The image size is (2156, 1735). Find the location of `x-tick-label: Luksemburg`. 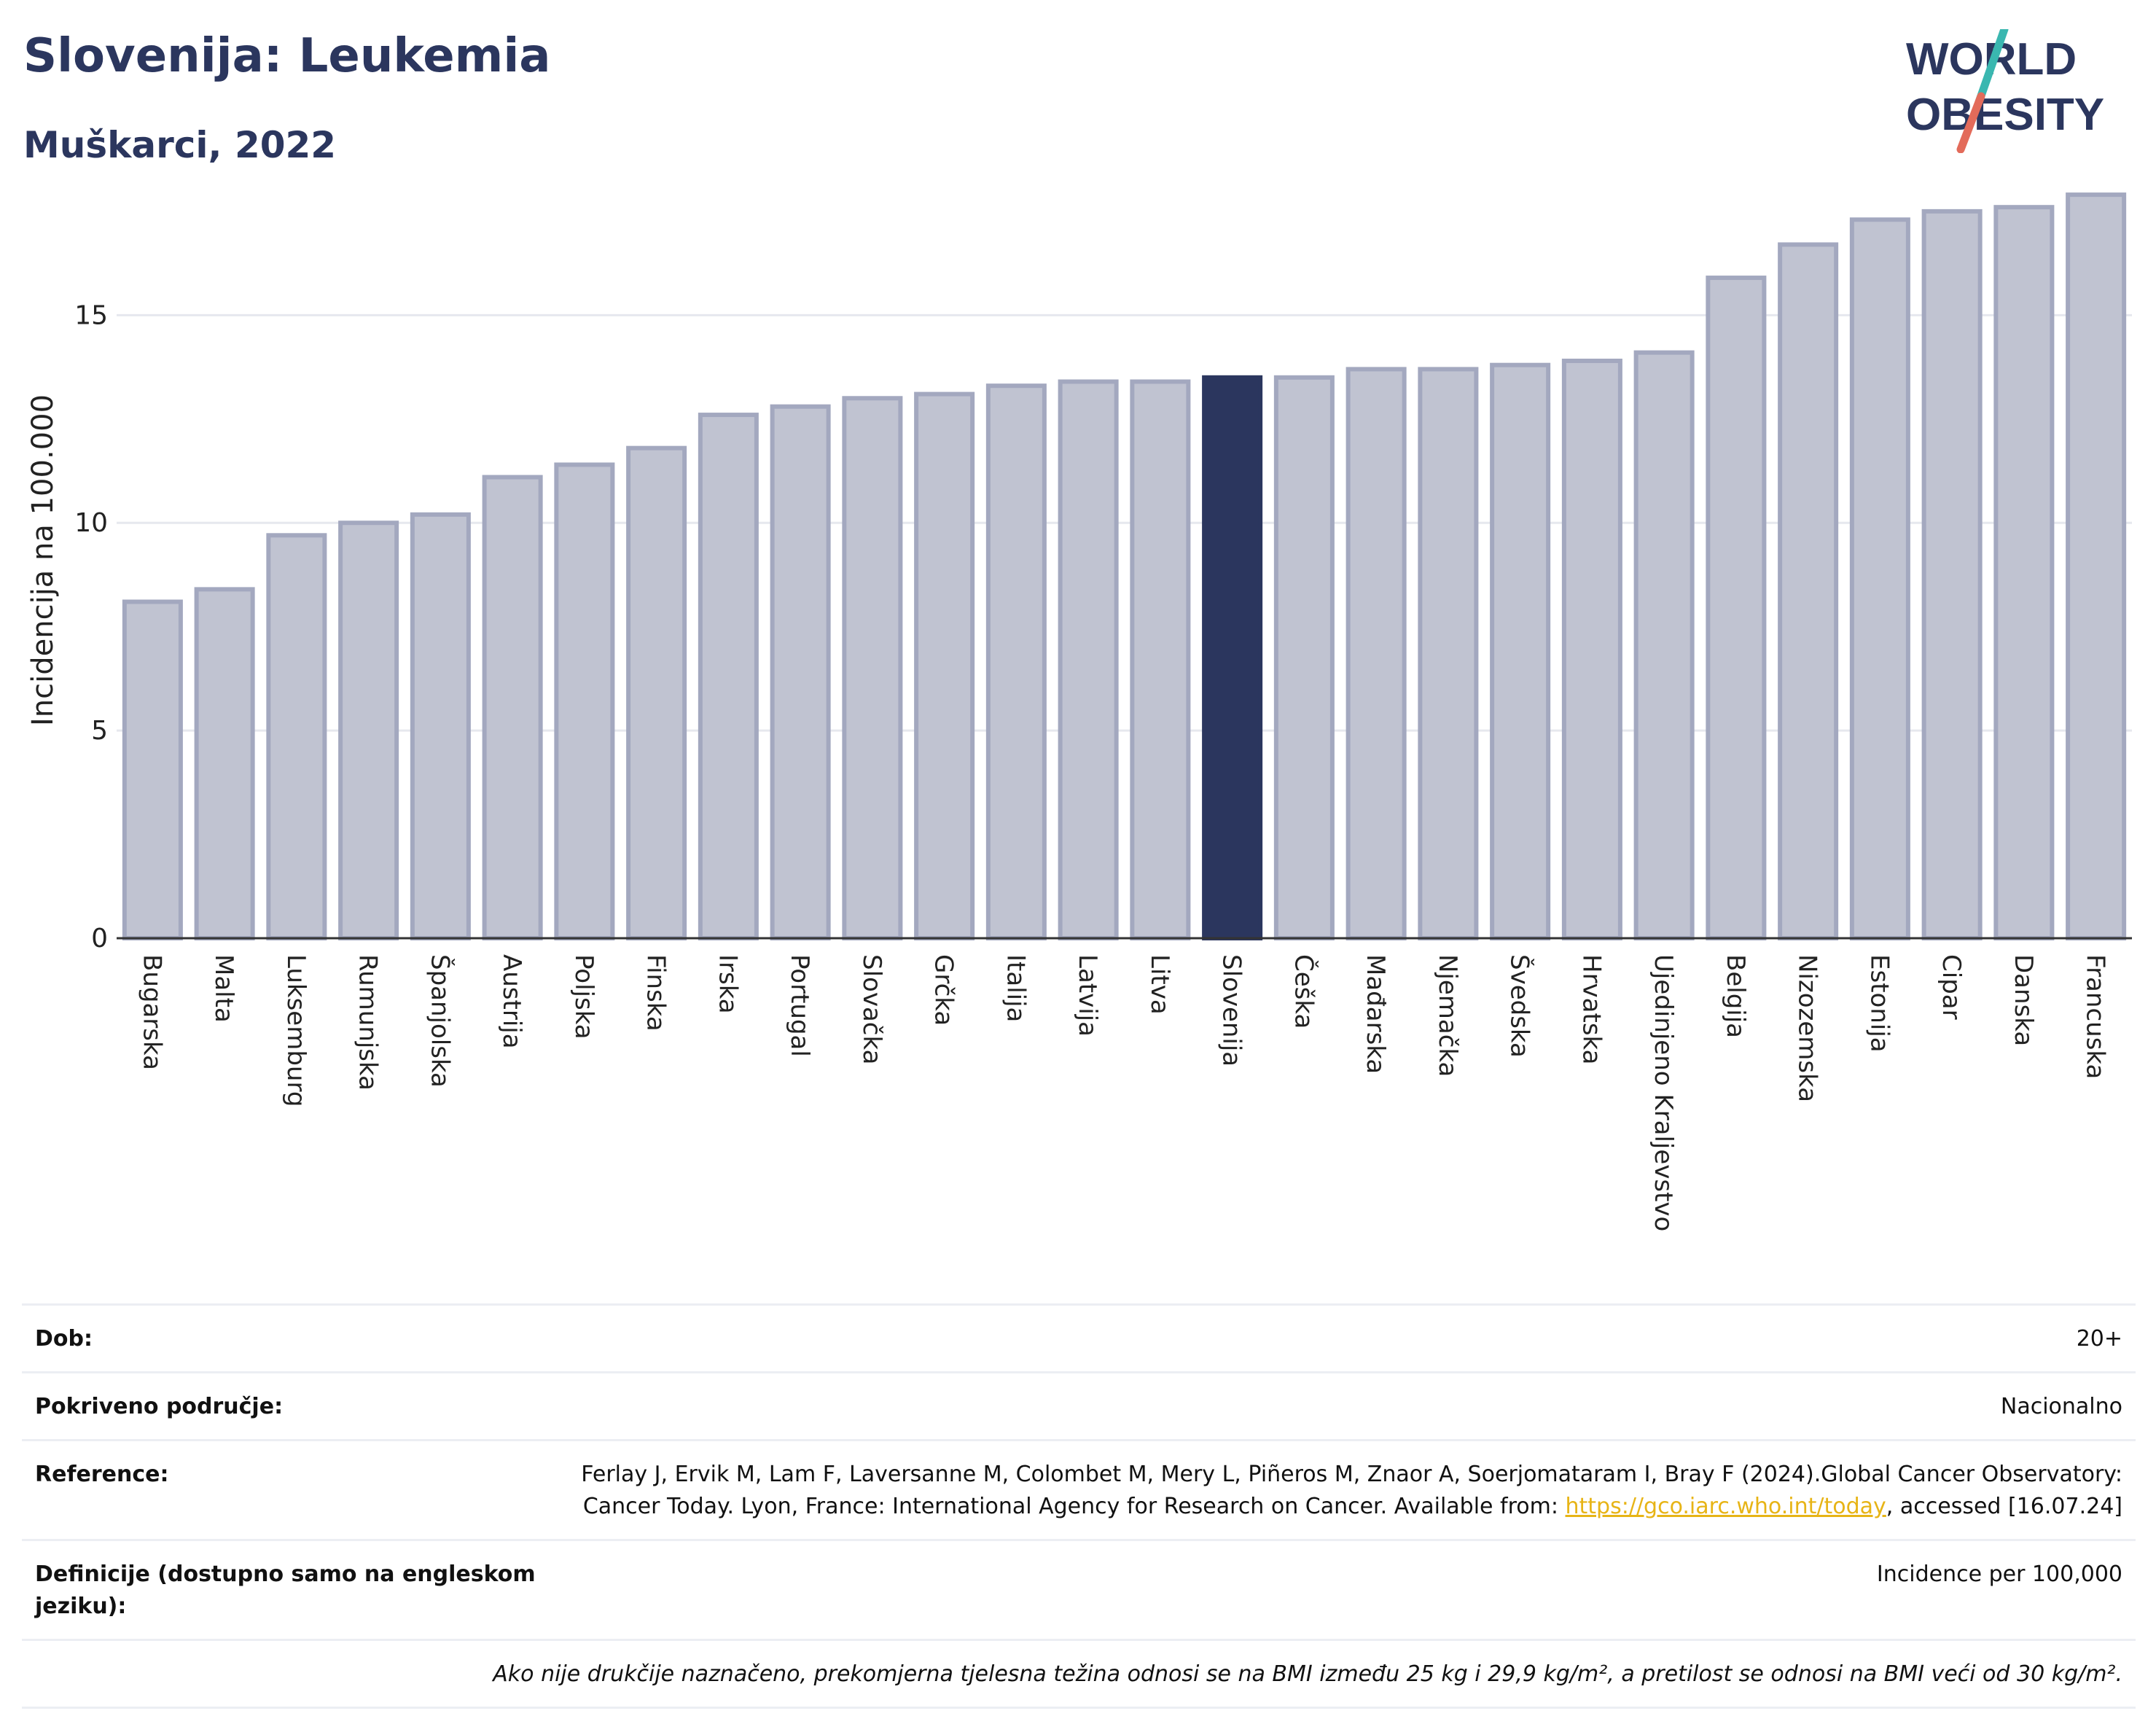

x-tick-label: Luksemburg is located at coordinates (295, 1030).